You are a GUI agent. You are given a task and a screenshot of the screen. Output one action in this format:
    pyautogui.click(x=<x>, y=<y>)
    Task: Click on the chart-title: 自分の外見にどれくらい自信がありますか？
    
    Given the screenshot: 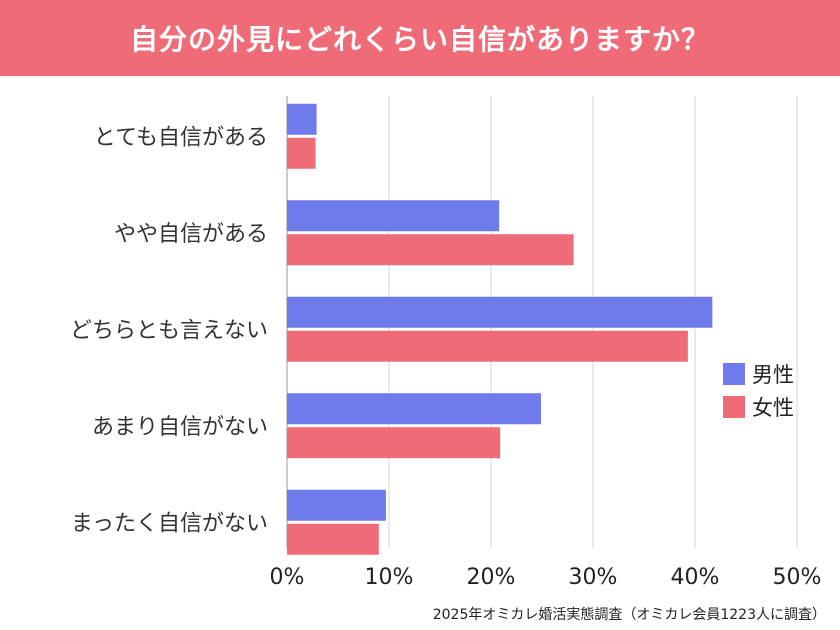 What is the action you would take?
    pyautogui.click(x=419, y=39)
    